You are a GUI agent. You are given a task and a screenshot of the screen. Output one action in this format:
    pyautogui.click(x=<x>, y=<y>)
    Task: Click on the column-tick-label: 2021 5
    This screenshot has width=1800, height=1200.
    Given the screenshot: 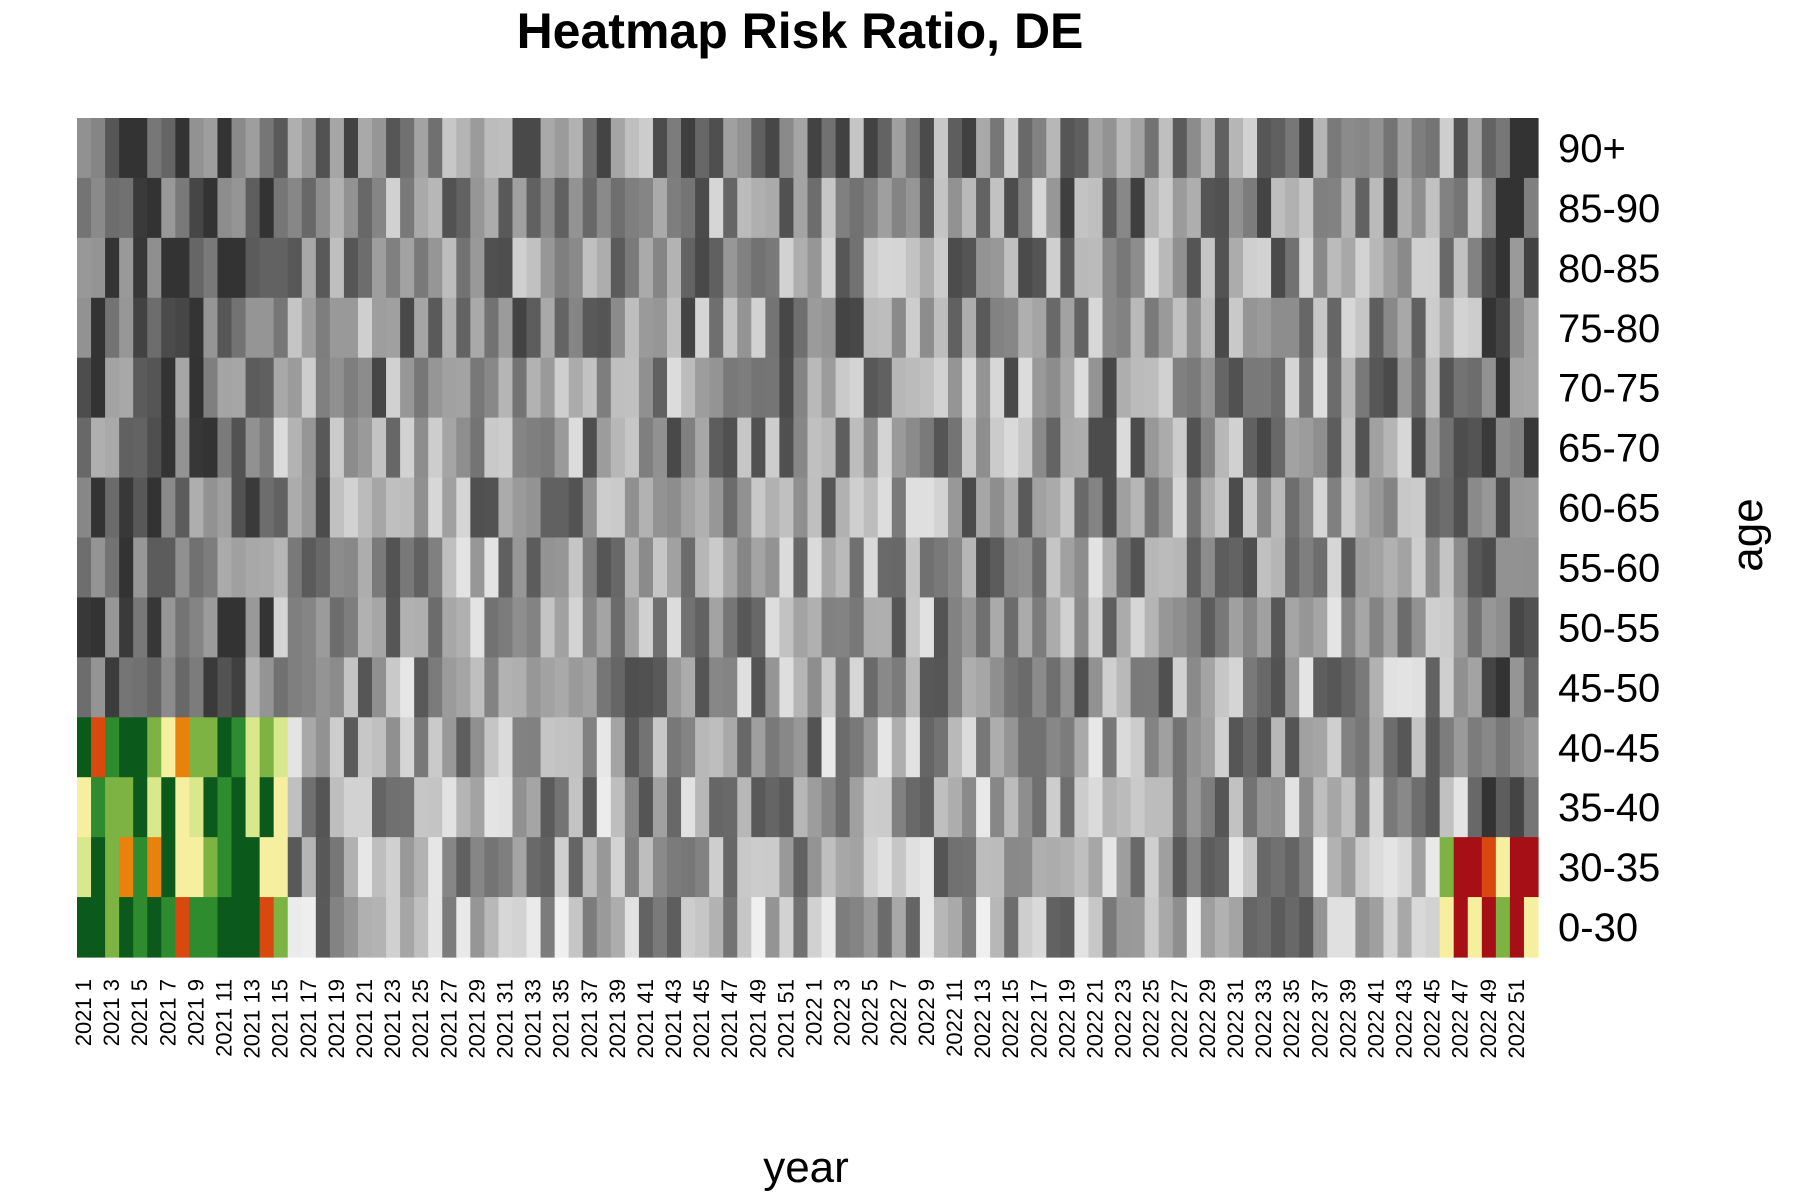 What is the action you would take?
    pyautogui.click(x=139, y=1012)
    